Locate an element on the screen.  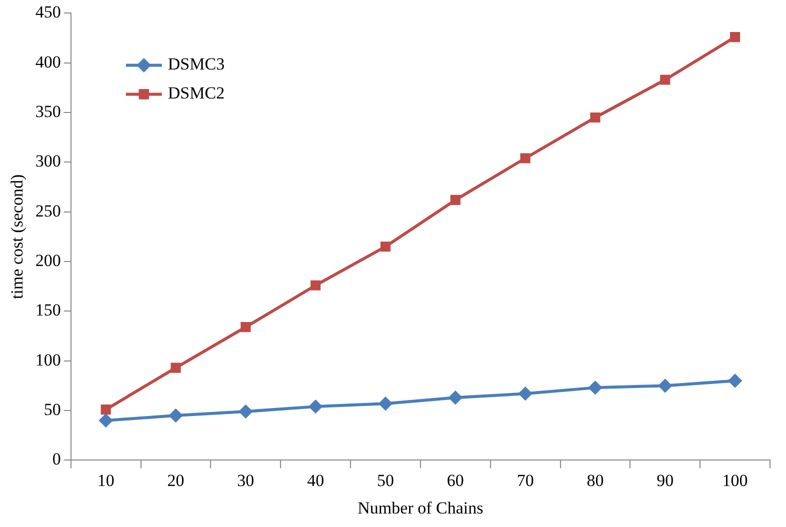
x-tick-label: 80 is located at coordinates (595, 480).